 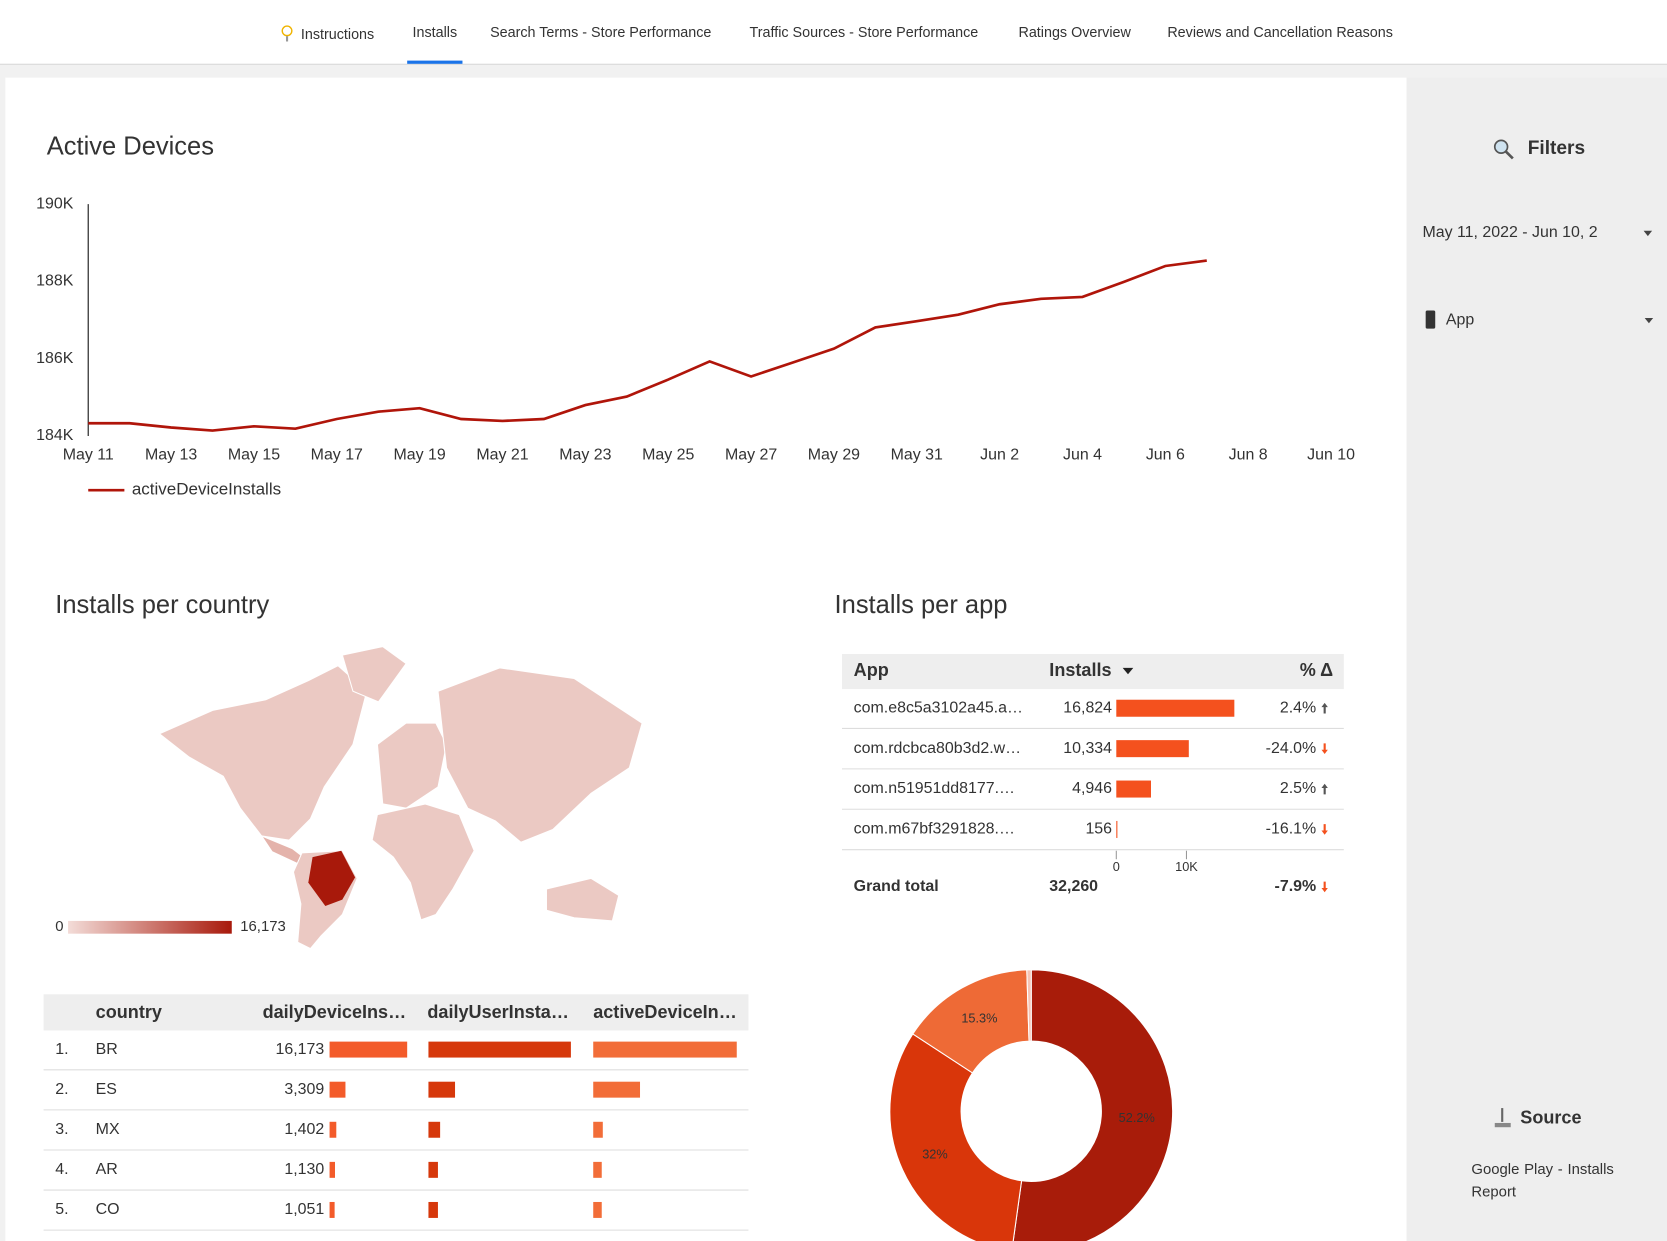 I want to click on country: CO, so click(x=108, y=1209).